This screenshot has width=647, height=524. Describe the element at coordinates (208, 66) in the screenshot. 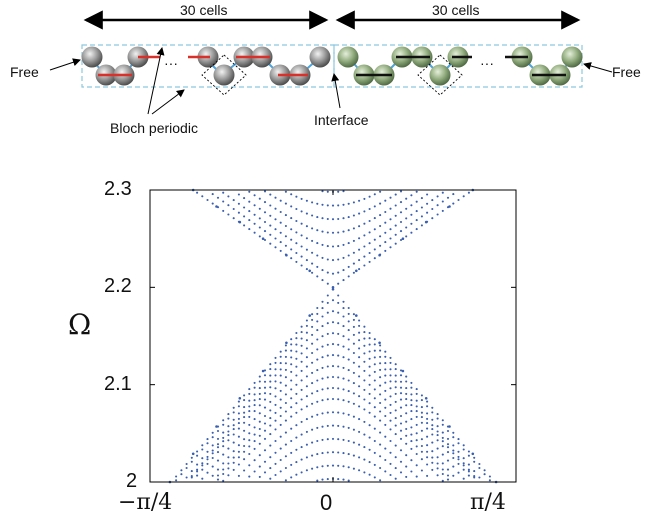

I see `left-domain-box` at that location.